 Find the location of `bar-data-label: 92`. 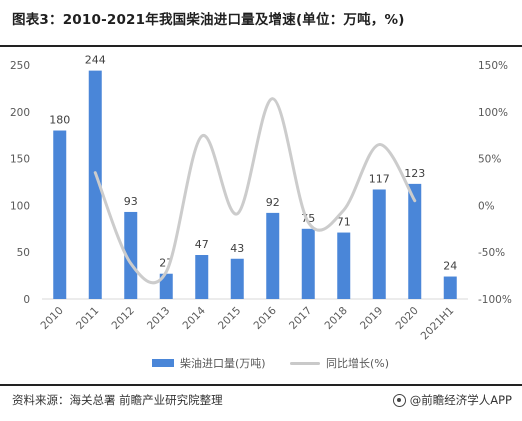

bar-data-label: 92 is located at coordinates (273, 202).